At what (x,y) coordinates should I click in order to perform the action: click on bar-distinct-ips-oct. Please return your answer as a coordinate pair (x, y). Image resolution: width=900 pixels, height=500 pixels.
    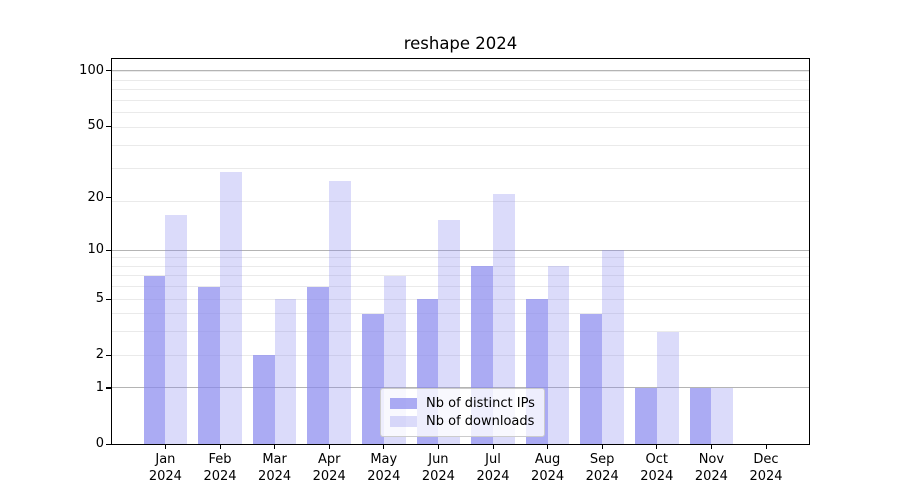
    Looking at the image, I should click on (646, 415).